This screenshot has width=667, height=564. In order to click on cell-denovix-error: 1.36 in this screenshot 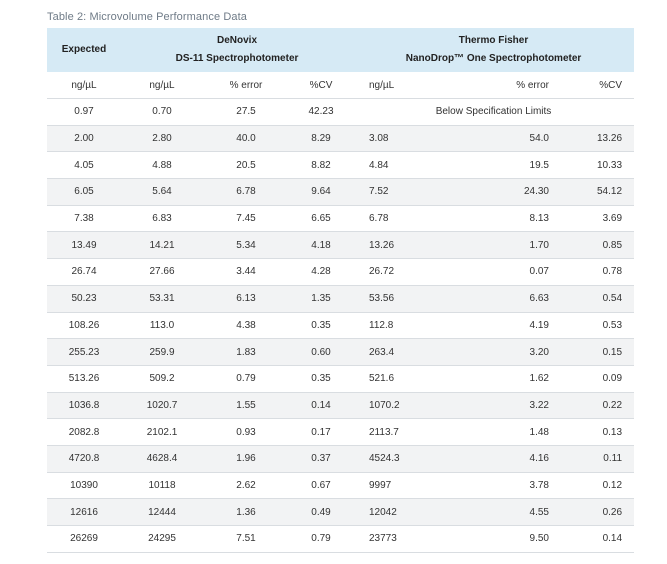, I will do `click(246, 512)`.